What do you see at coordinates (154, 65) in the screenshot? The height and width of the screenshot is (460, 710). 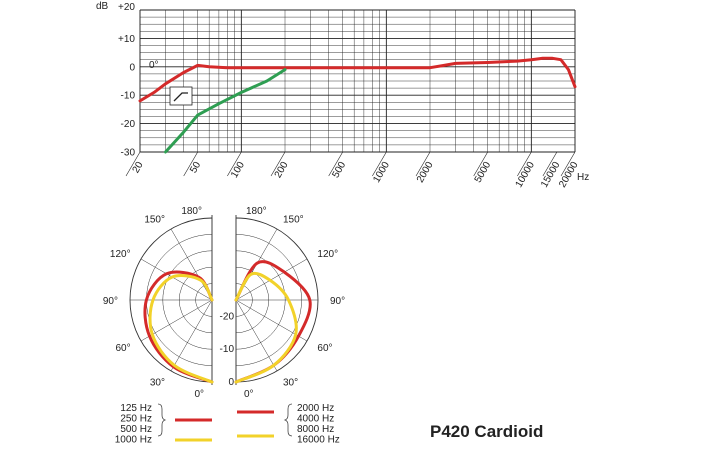 I see `zero-degree-annotation: 0°` at bounding box center [154, 65].